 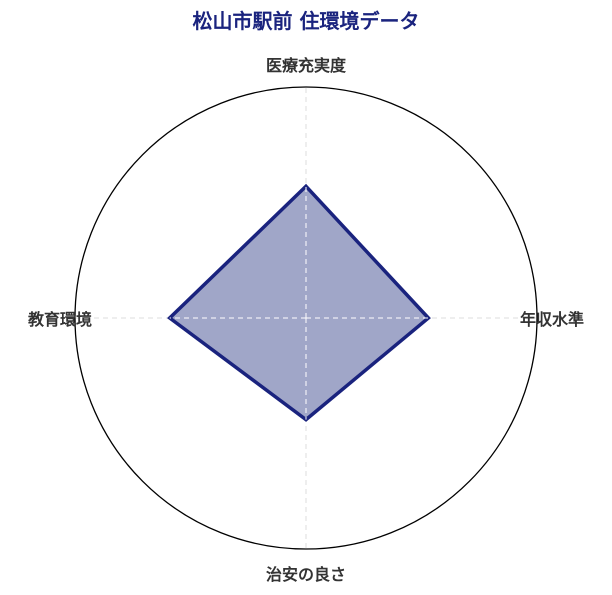 I want to click on axis-label: 年収水準, so click(x=552, y=319).